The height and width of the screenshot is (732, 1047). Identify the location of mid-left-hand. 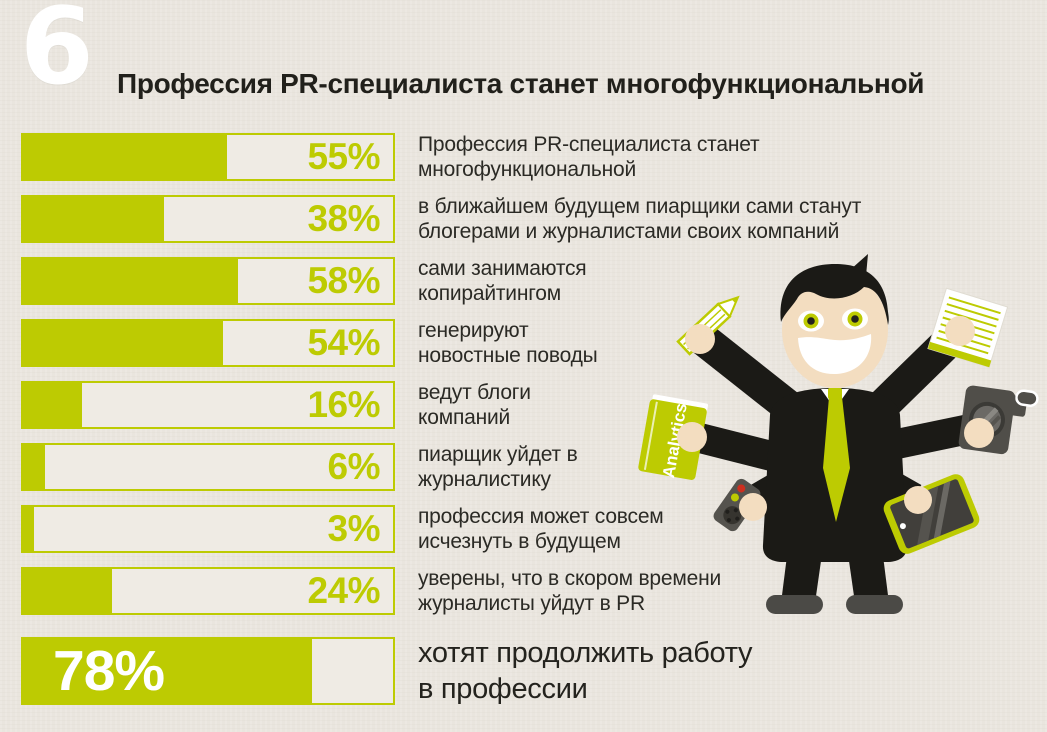
(692, 437).